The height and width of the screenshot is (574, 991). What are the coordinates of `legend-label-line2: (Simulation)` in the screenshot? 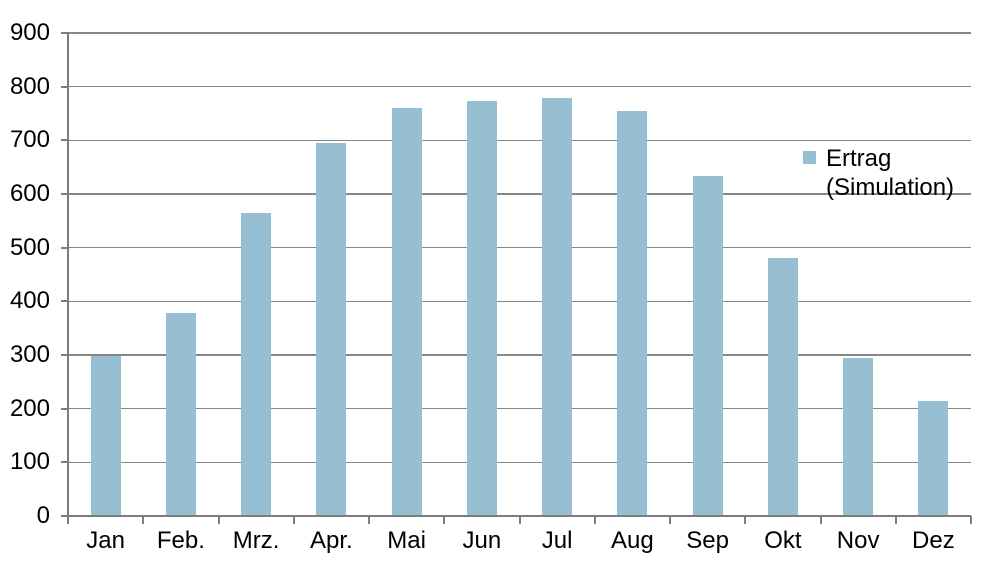 It's located at (890, 187).